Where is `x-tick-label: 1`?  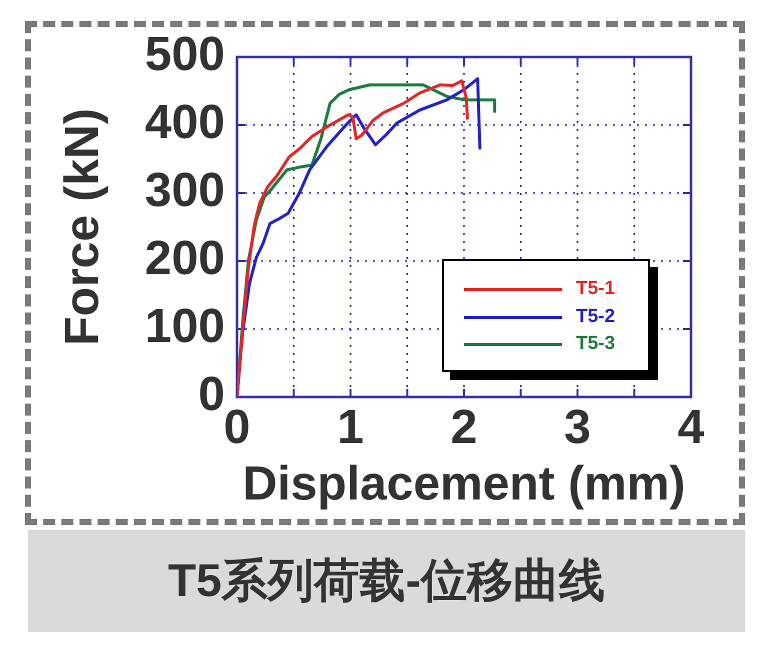 x-tick-label: 1 is located at coordinates (350, 427).